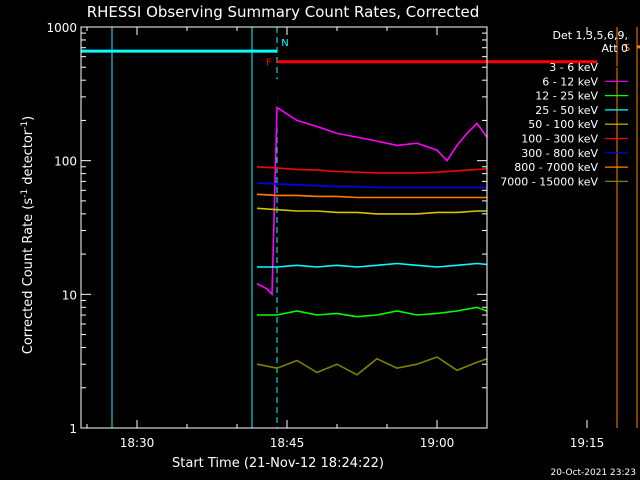  Describe the element at coordinates (69, 295) in the screenshot. I see `y-tick-label-1: 10` at that location.